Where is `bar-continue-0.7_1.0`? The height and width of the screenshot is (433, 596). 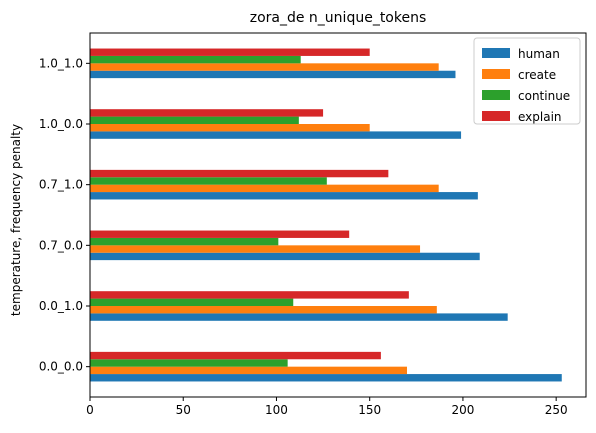
bar-continue-0.7_1.0 is located at coordinates (208, 181).